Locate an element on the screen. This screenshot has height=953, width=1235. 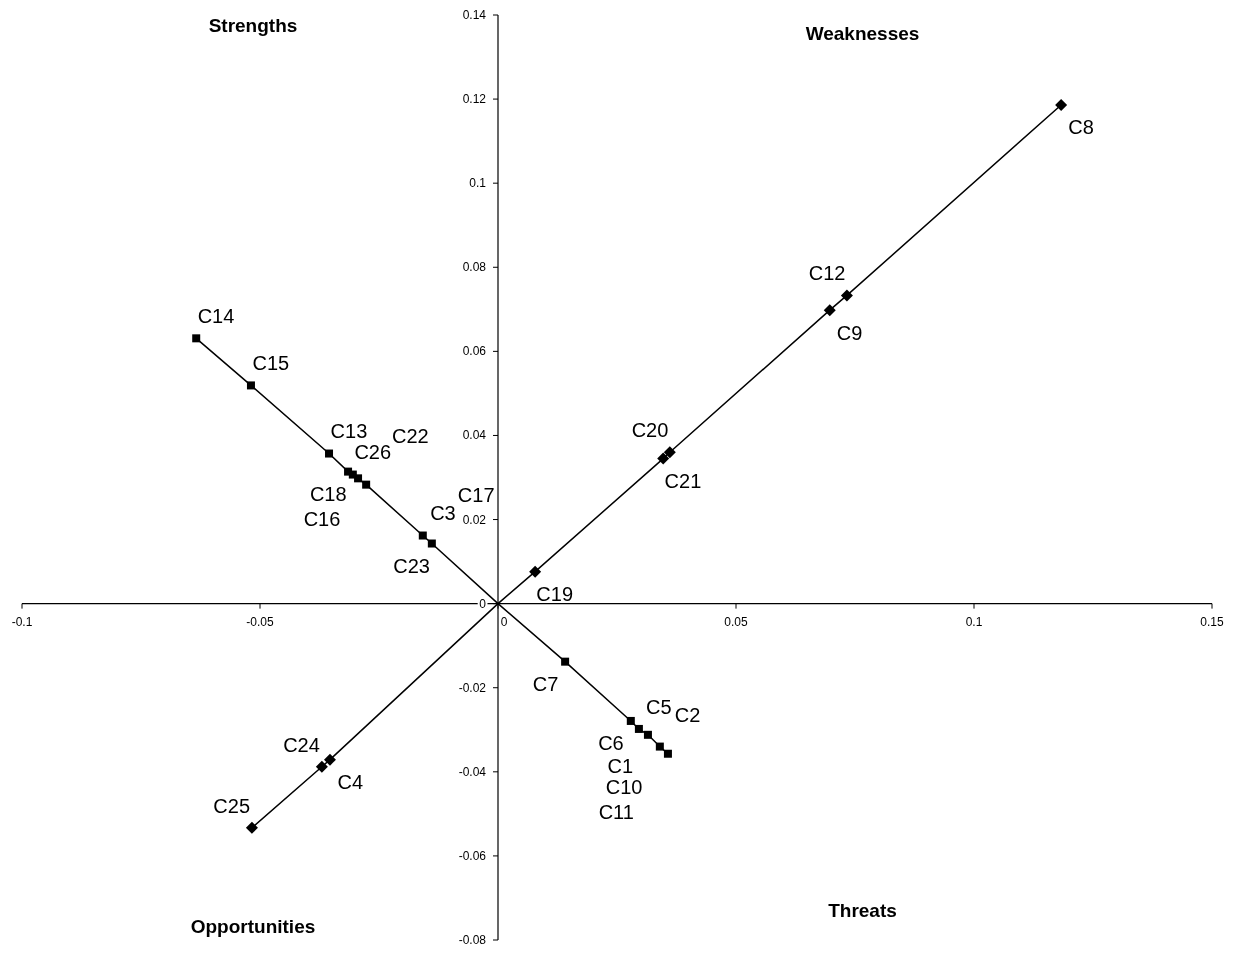
annotation: C22 is located at coordinates (410, 435).